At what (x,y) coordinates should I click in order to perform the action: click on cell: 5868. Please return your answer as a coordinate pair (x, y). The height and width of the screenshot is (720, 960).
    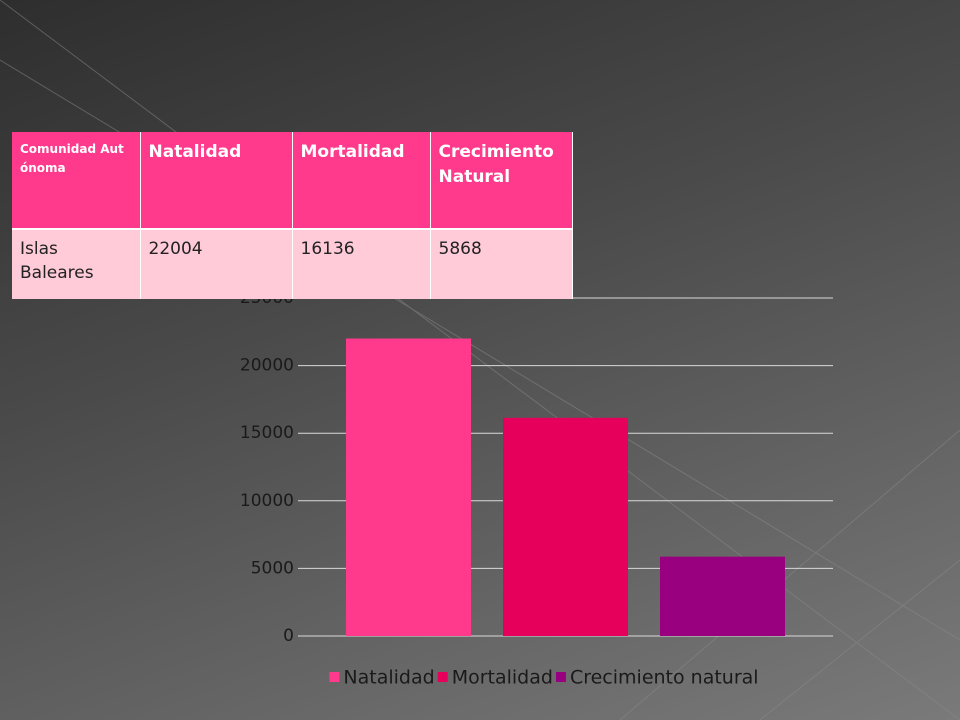
    Looking at the image, I should click on (501, 263).